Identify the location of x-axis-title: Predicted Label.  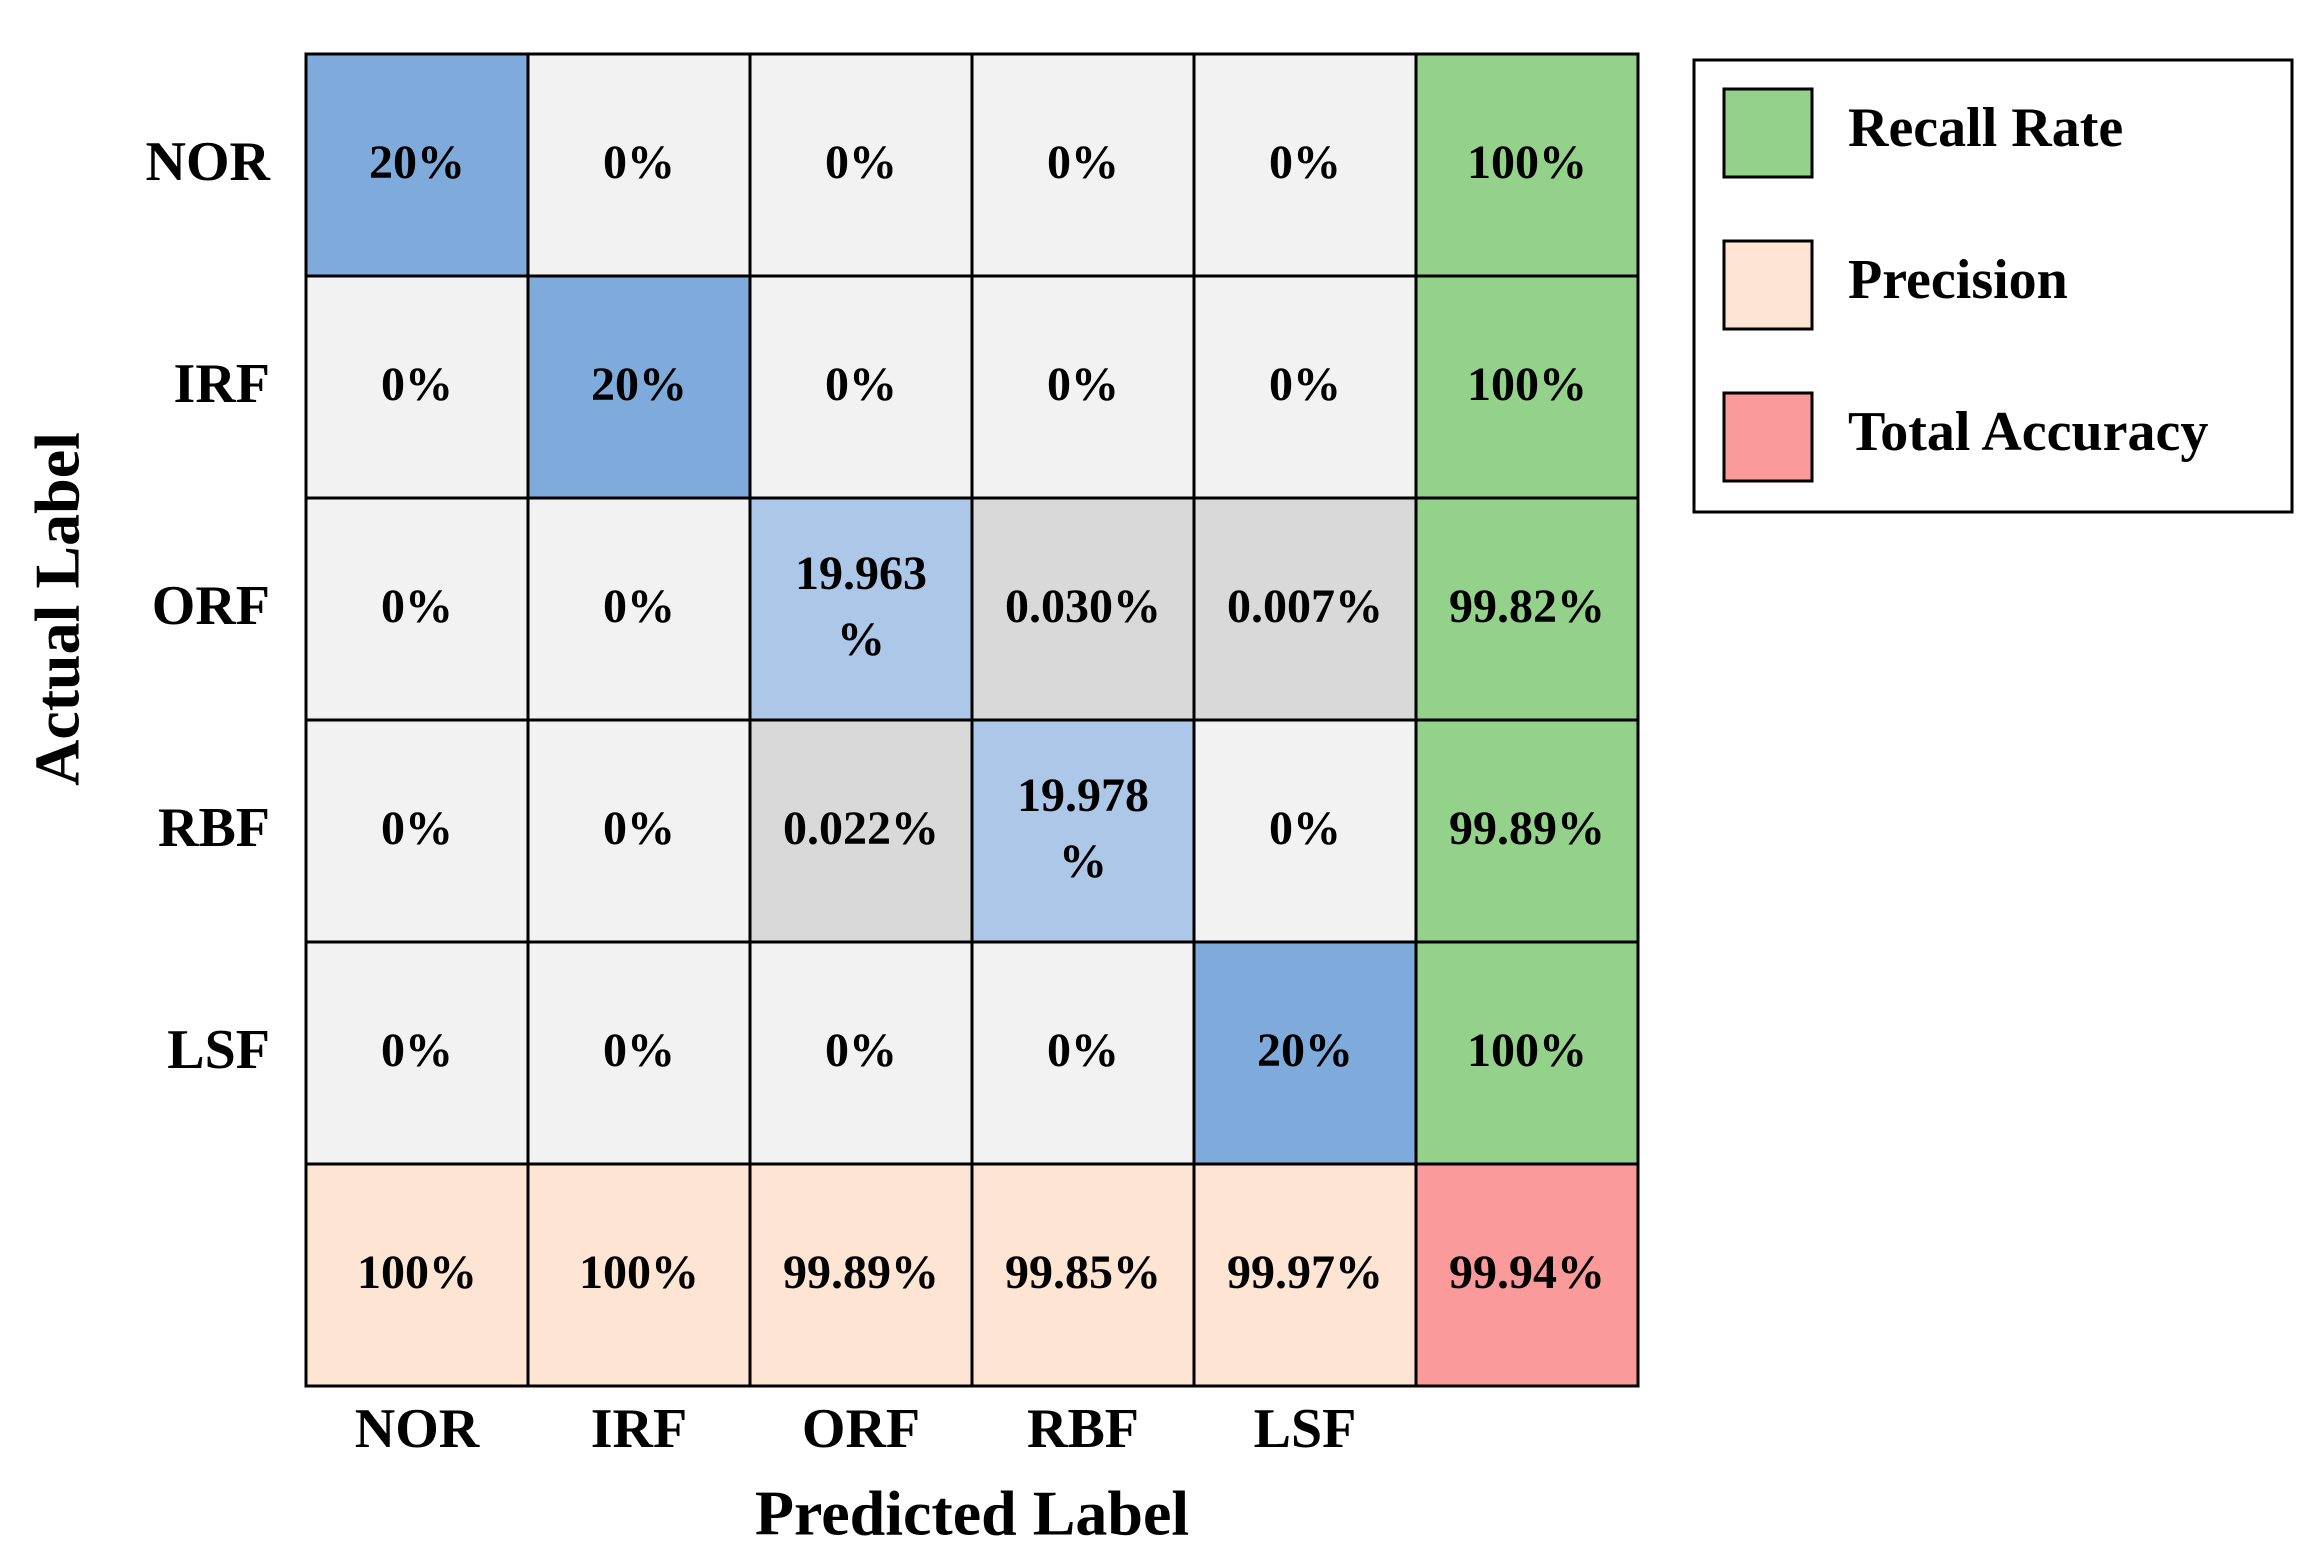
(972, 1513).